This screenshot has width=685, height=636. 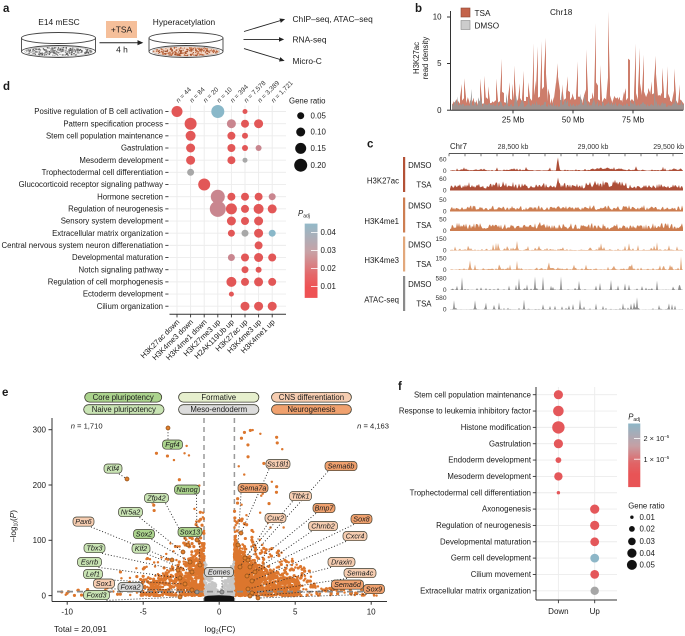 What do you see at coordinates (319, 165) in the screenshot?
I see `svg-text: 0.20` at bounding box center [319, 165].